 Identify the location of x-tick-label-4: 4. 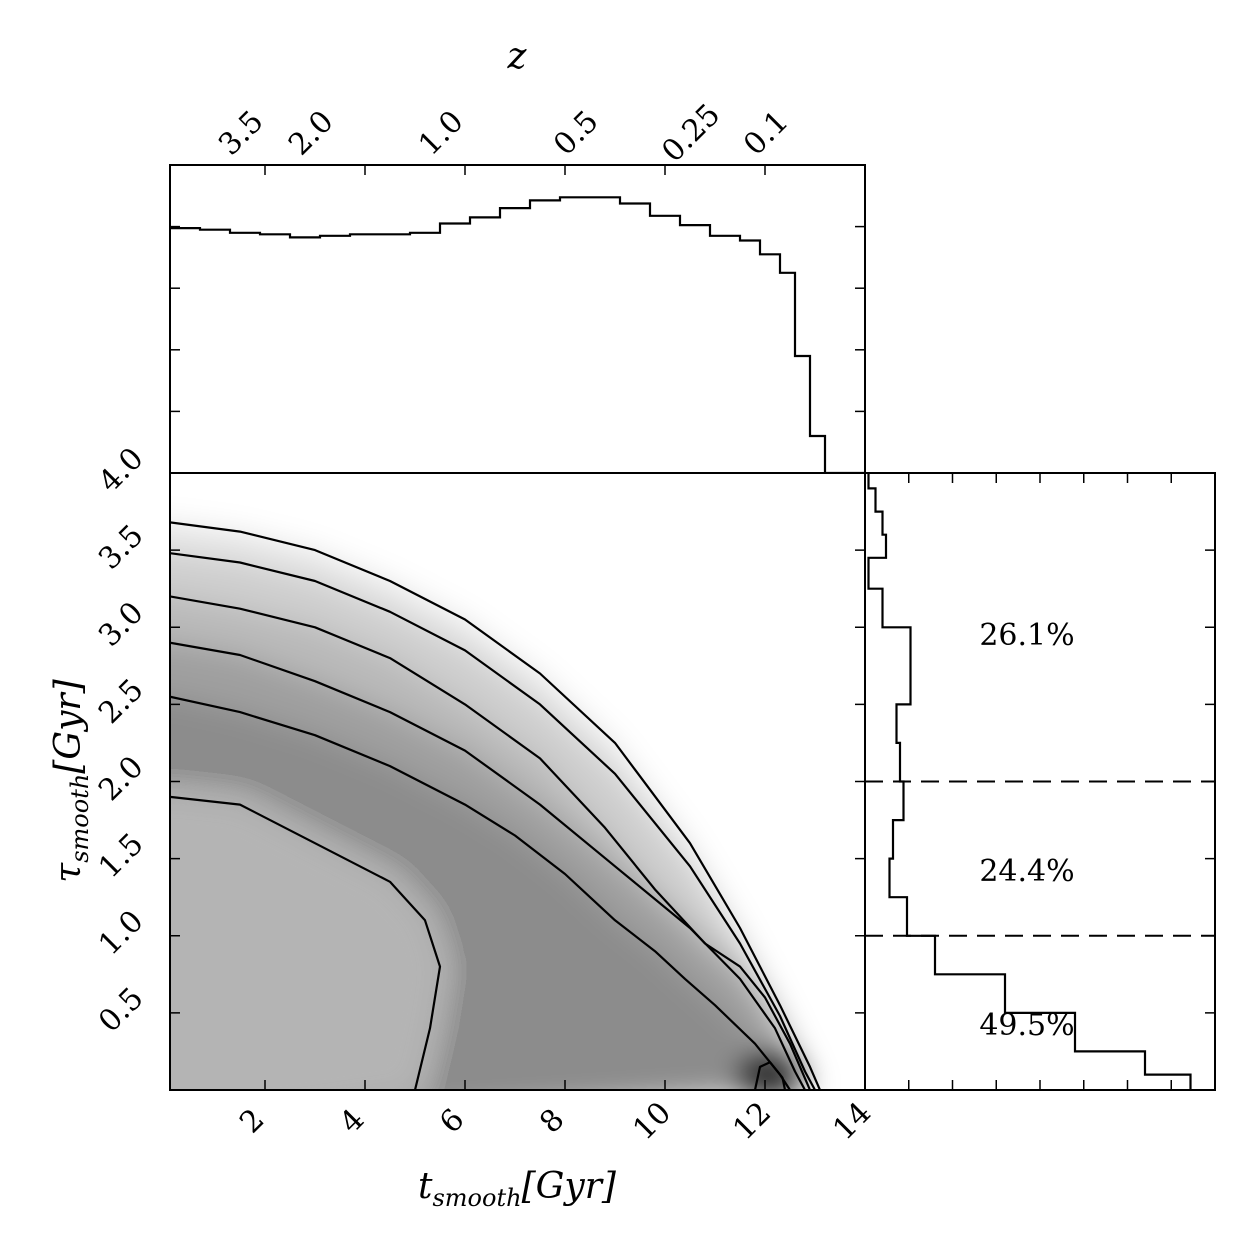
(352, 1121).